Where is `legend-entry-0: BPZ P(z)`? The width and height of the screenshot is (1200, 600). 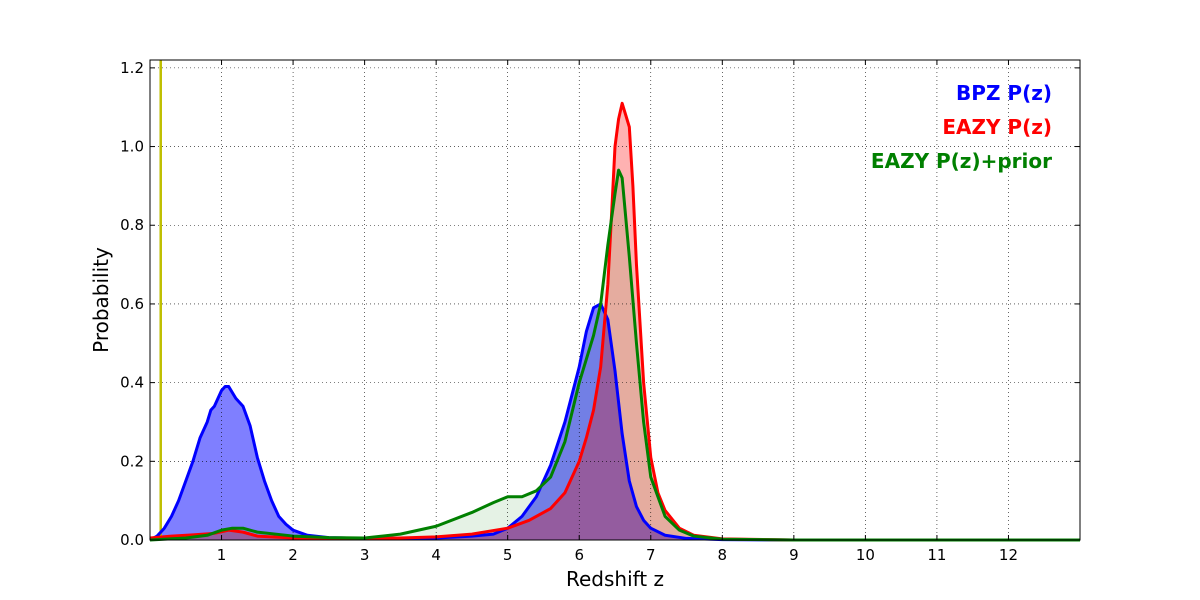 legend-entry-0: BPZ P(z) is located at coordinates (1004, 93).